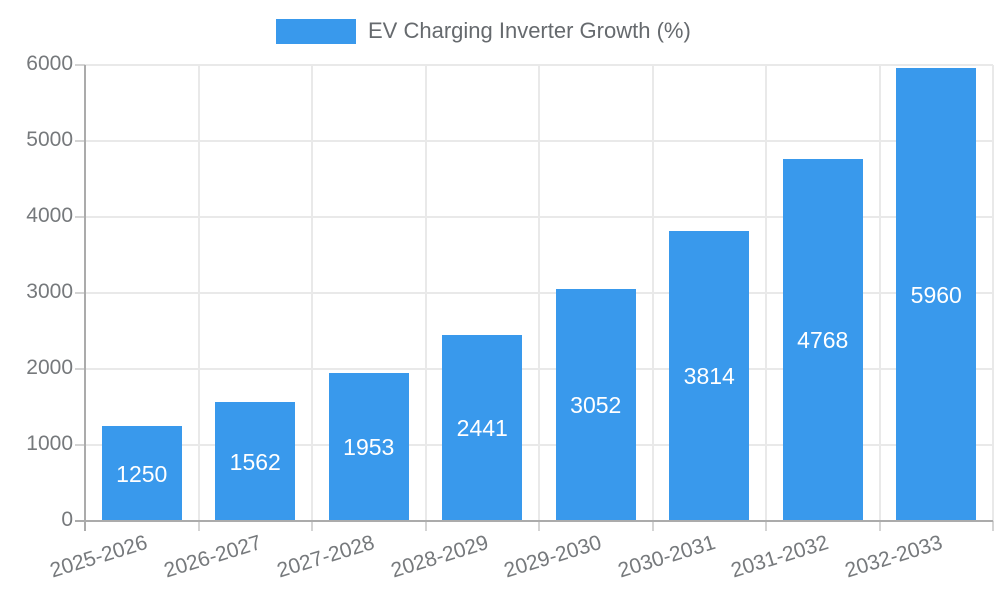  Describe the element at coordinates (326, 557) in the screenshot. I see `x-tick-label: 2027-2028` at that location.